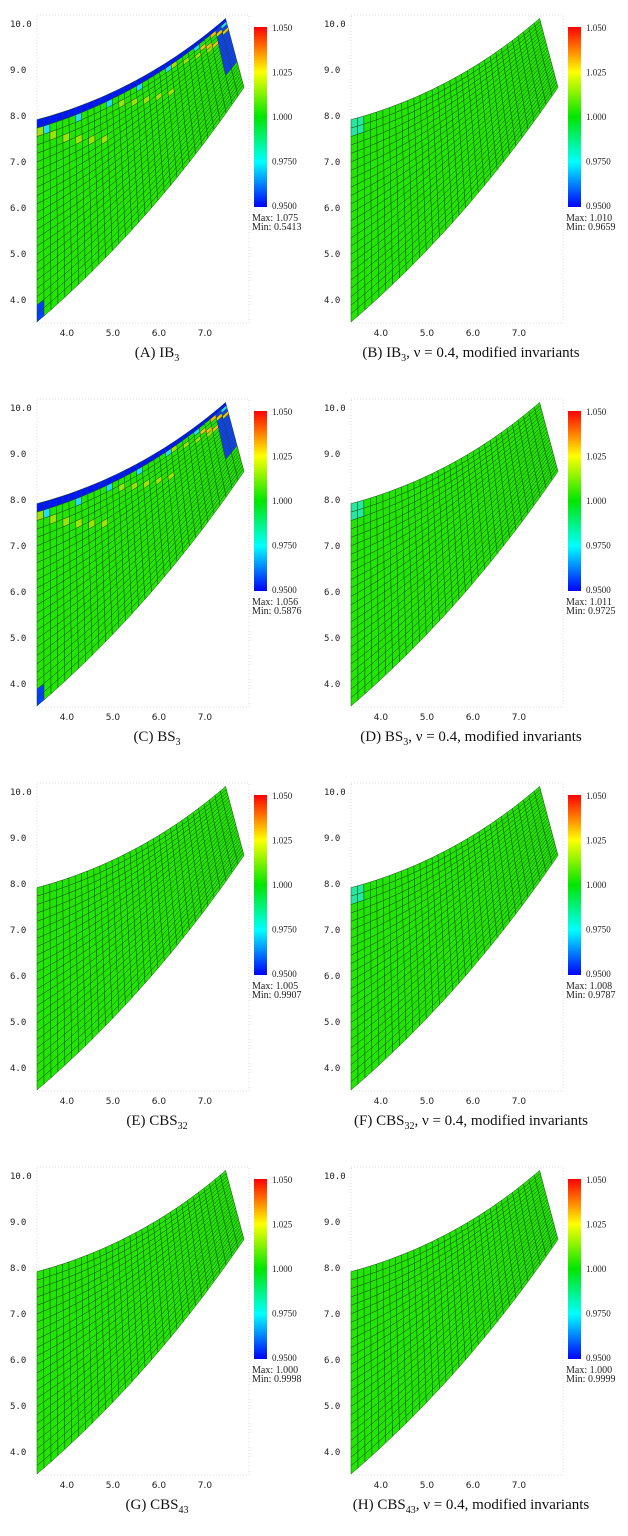  Describe the element at coordinates (287, 227) in the screenshot. I see `min-value: 0.5413` at that location.